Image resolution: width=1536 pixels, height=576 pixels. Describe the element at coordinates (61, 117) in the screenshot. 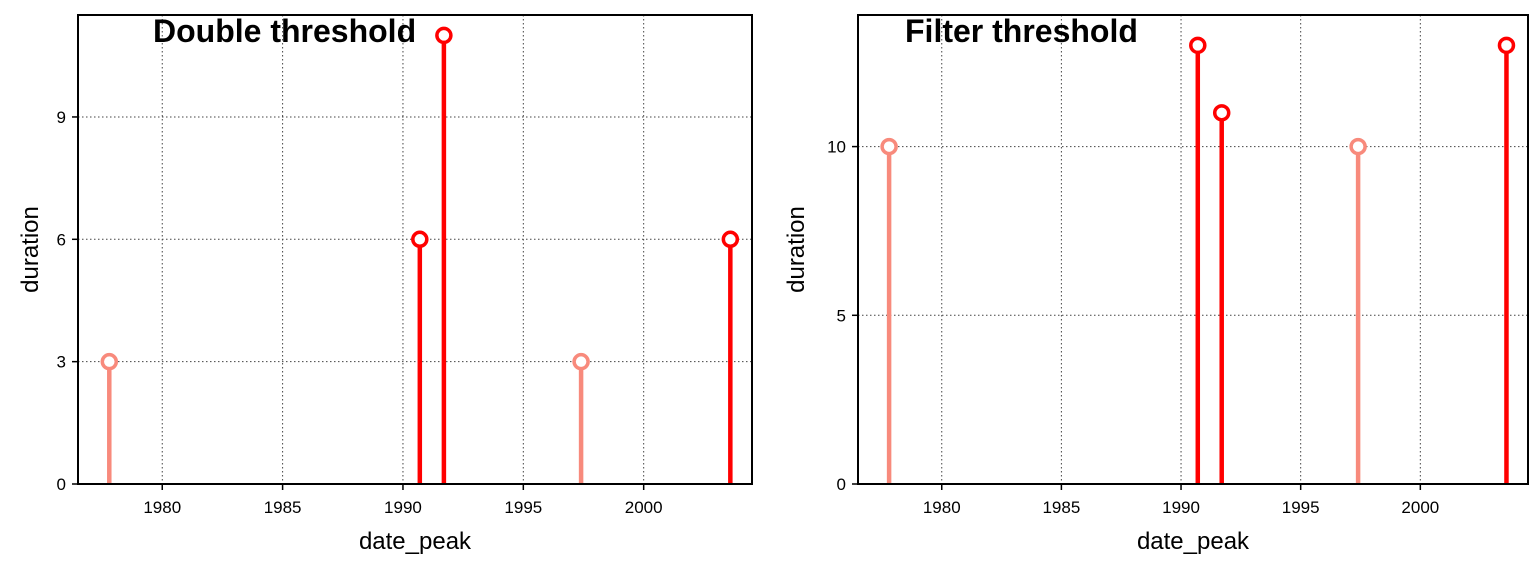

I see `y-tick-label: 9` at that location.